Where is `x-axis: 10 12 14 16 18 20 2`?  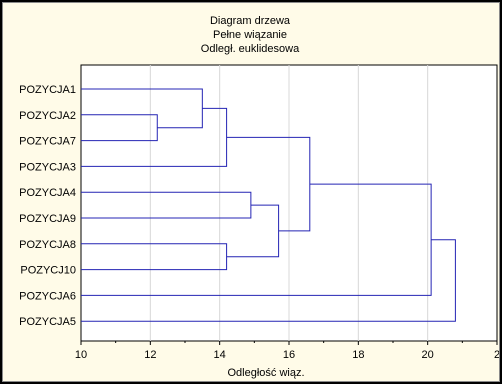
x-axis: 10 12 14 16 18 20 2 is located at coordinates (287, 351).